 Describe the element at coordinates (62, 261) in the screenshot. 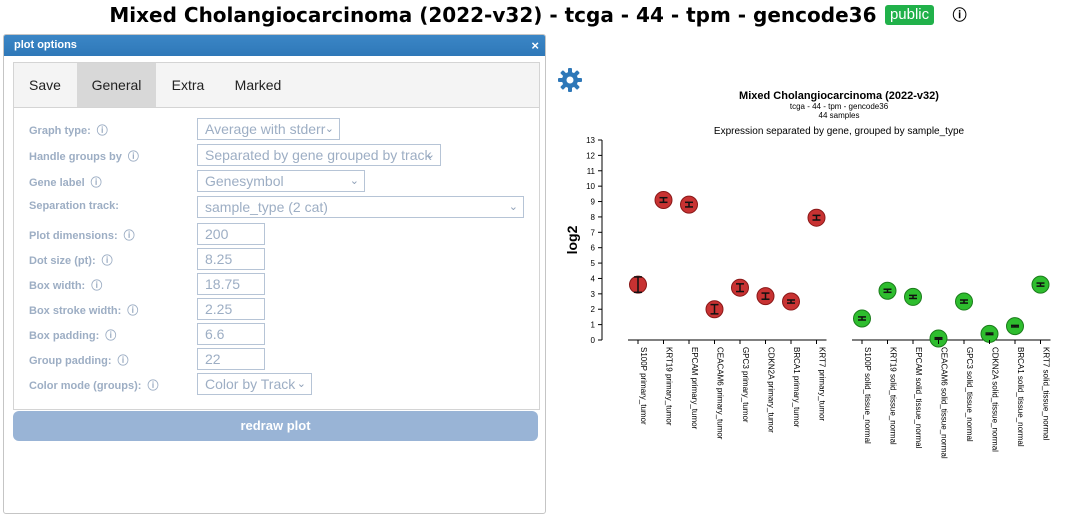

I see `field-label: Dot size (pt):` at that location.